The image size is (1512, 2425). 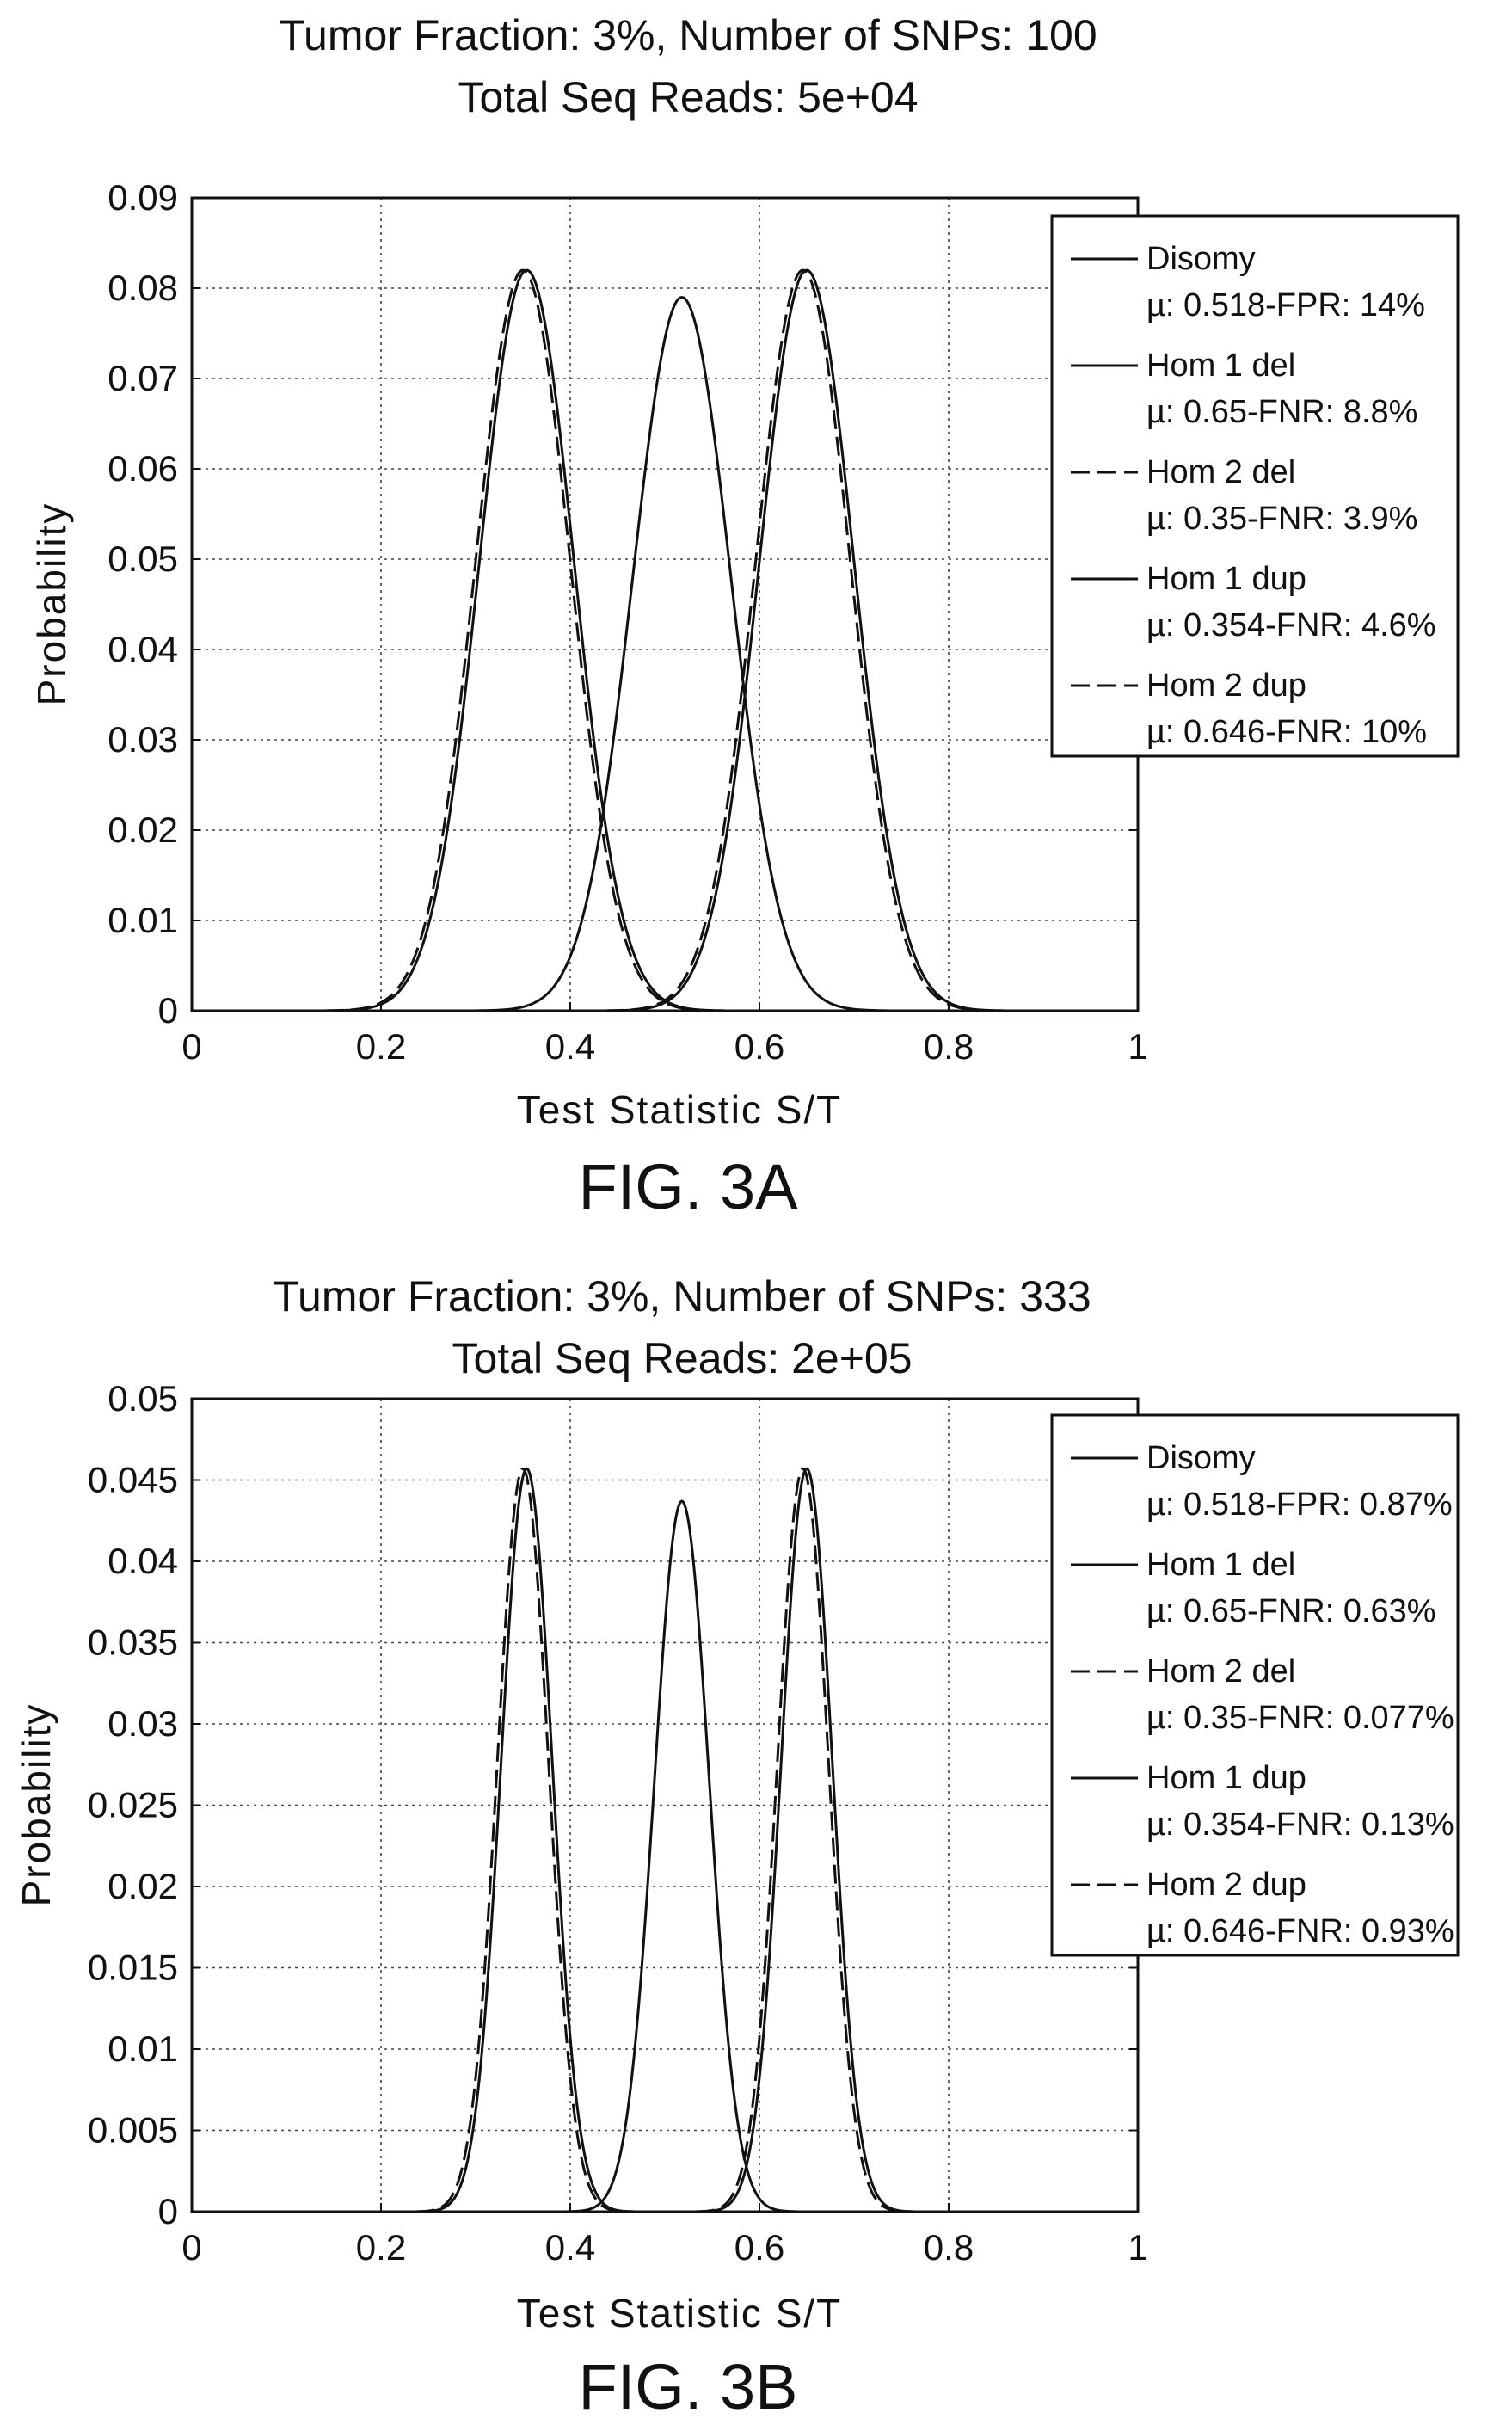 What do you see at coordinates (803, 640) in the screenshot?
I see `chart-3a-series-hom-2-dup` at bounding box center [803, 640].